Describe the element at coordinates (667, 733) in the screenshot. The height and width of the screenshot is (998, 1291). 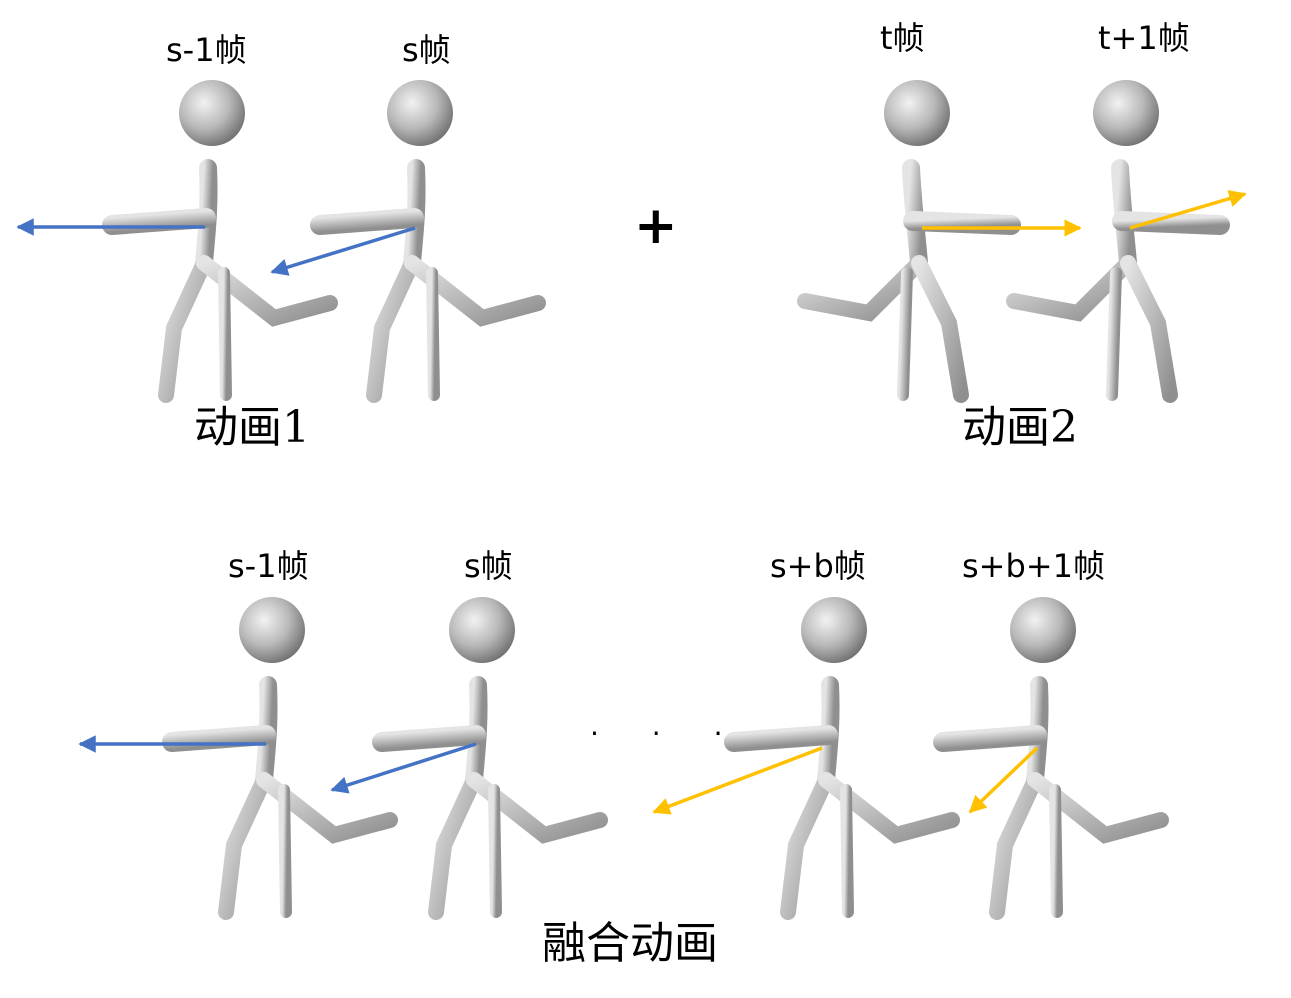
I see `ellipsis-indicator: · · ·` at that location.